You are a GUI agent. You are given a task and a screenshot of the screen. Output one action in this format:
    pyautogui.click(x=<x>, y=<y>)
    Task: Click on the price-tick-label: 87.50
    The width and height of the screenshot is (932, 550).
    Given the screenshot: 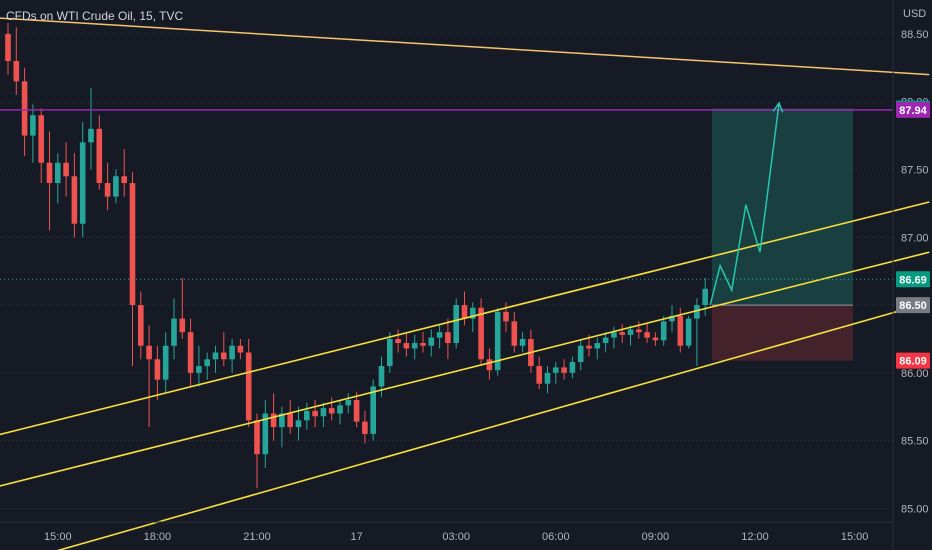 What is the action you would take?
    pyautogui.click(x=915, y=170)
    